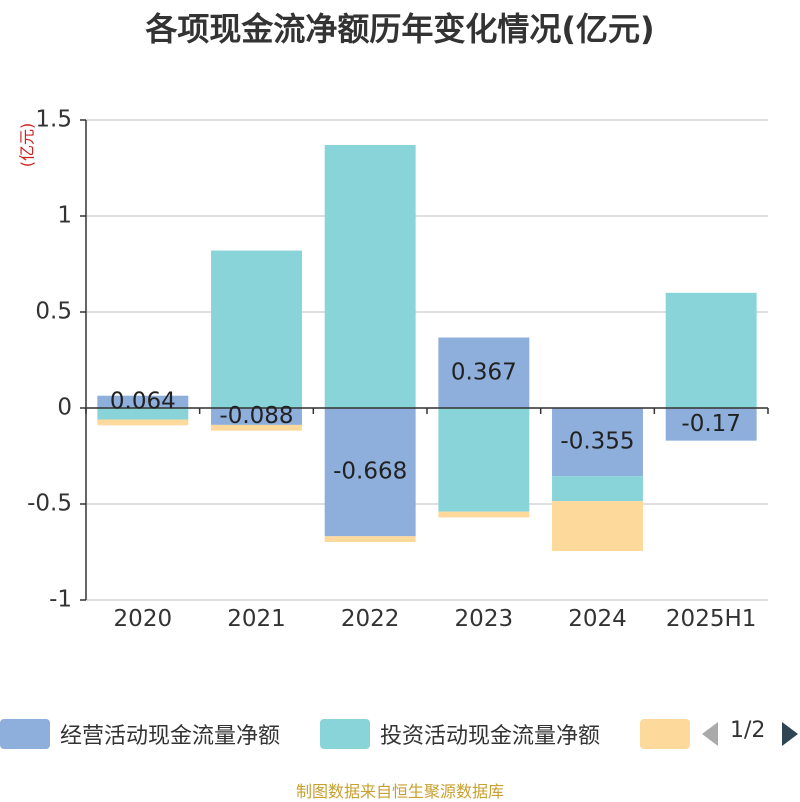 The height and width of the screenshot is (802, 800). I want to click on bar-series1-2020, so click(143, 401).